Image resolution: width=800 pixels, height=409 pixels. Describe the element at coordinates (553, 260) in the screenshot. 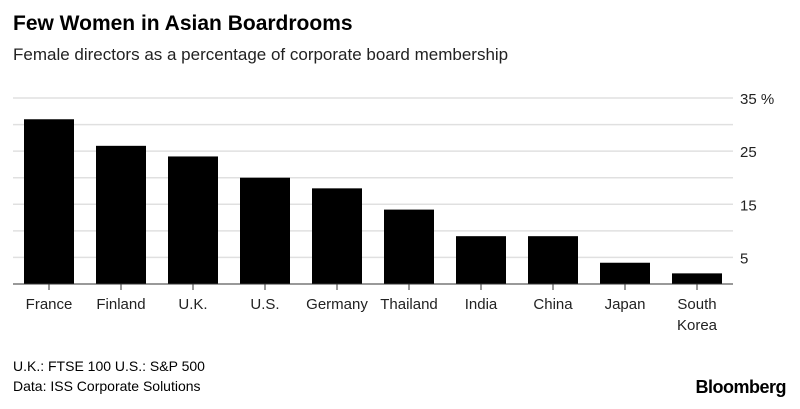

I see `bar-china` at that location.